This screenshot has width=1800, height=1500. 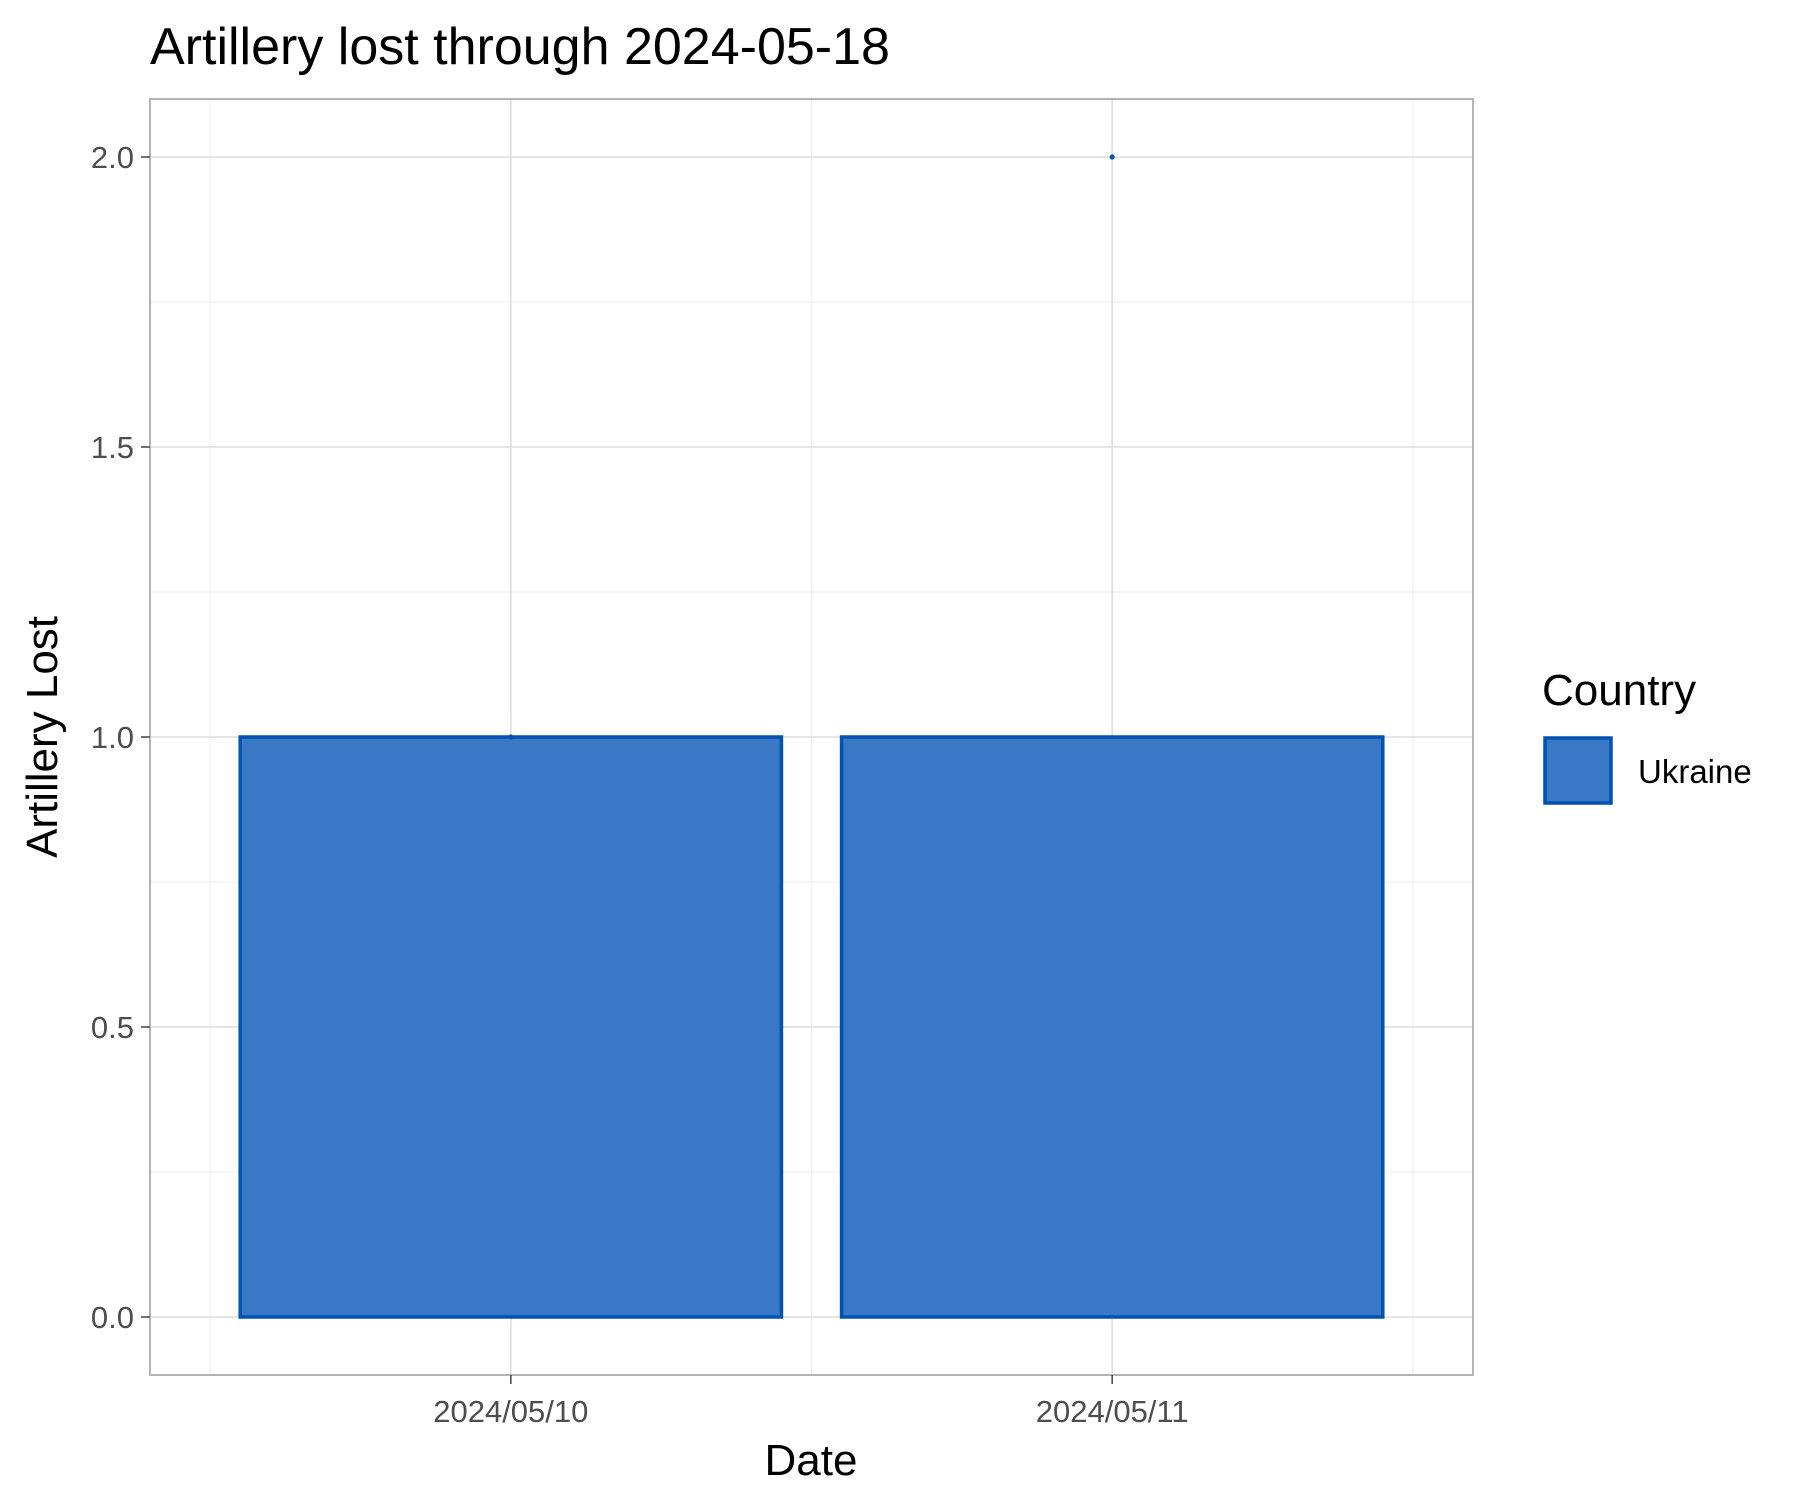 I want to click on legend-swatch-ukraine, so click(x=1578, y=770).